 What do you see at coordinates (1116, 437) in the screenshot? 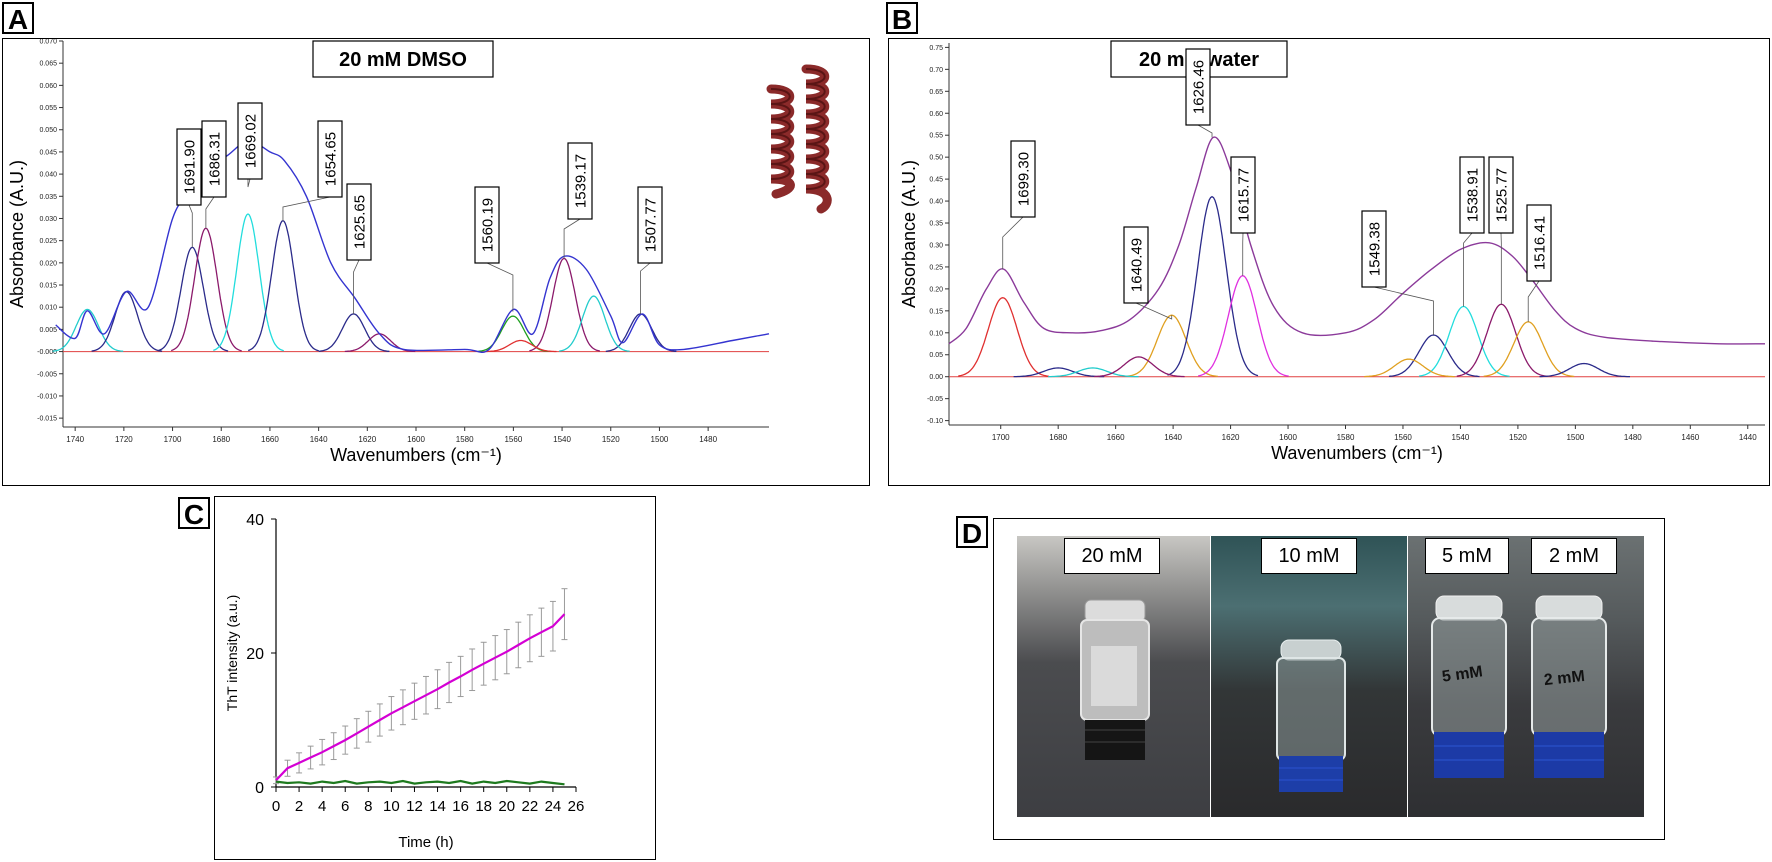
I see `x-tick-label: 1660` at bounding box center [1116, 437].